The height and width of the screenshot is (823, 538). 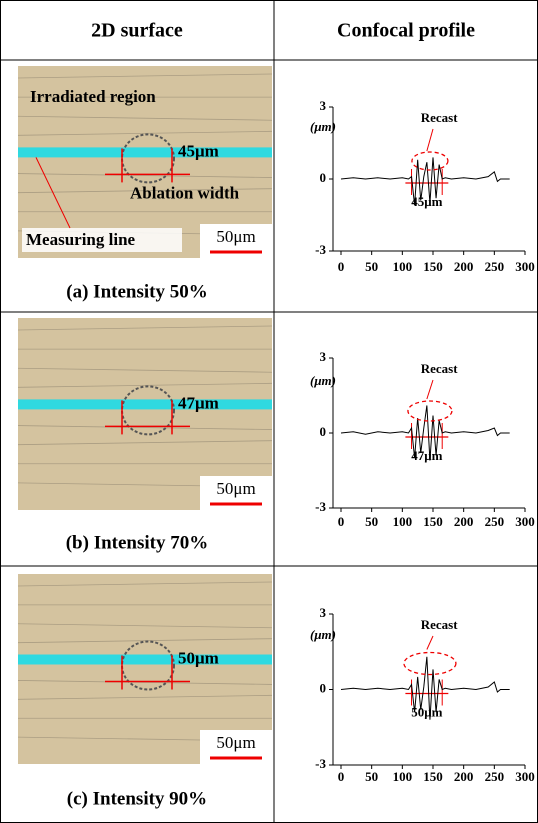 What do you see at coordinates (137, 798) in the screenshot?
I see `caption: (c) Intensity 90%` at bounding box center [137, 798].